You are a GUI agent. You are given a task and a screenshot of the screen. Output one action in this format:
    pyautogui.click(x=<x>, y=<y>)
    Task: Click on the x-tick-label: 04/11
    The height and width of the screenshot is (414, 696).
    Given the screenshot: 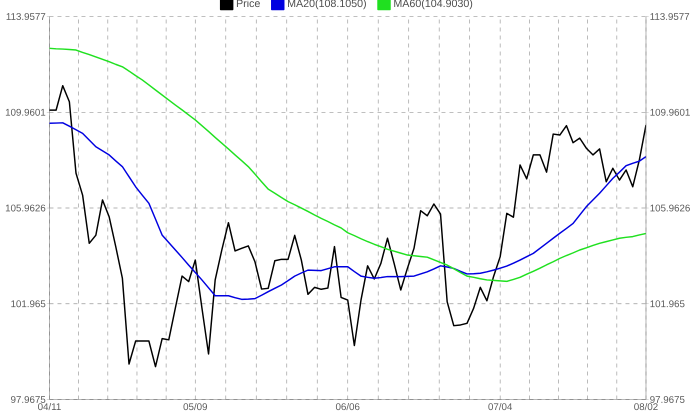 What is the action you would take?
    pyautogui.click(x=49, y=406)
    